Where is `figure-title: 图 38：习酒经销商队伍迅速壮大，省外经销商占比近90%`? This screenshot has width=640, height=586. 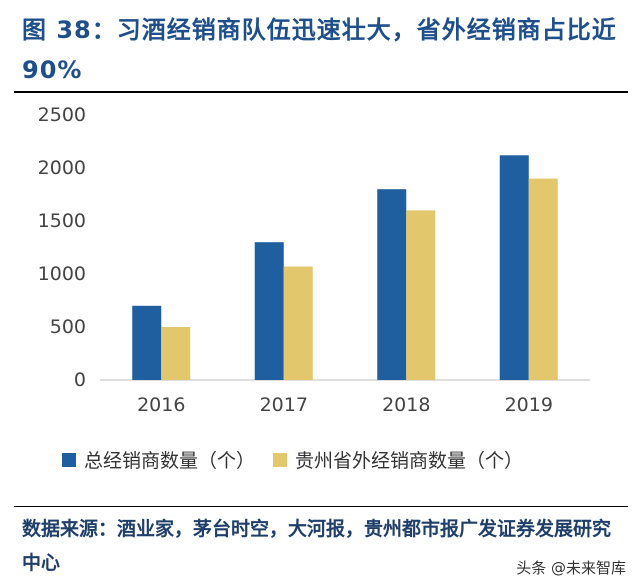
figure-title: 图 38：习酒经销商队伍迅速壮大，省外经销商占比近90% is located at coordinates (319, 50).